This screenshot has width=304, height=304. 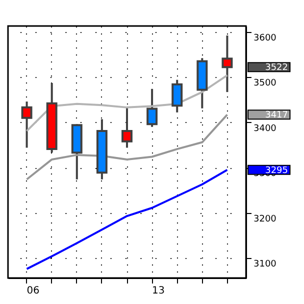 What do you see at coordinates (265, 129) in the screenshot?
I see `y-tick-label: 3400` at bounding box center [265, 129].